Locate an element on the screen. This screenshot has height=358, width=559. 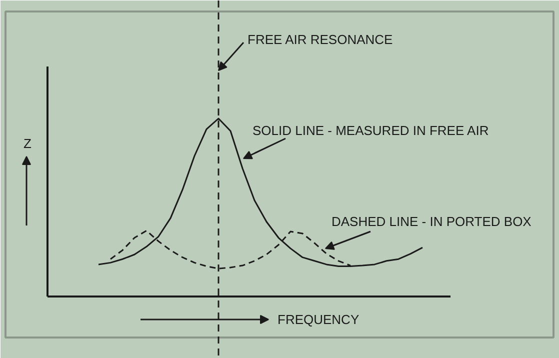
y-axis-title: Z is located at coordinates (28, 143).